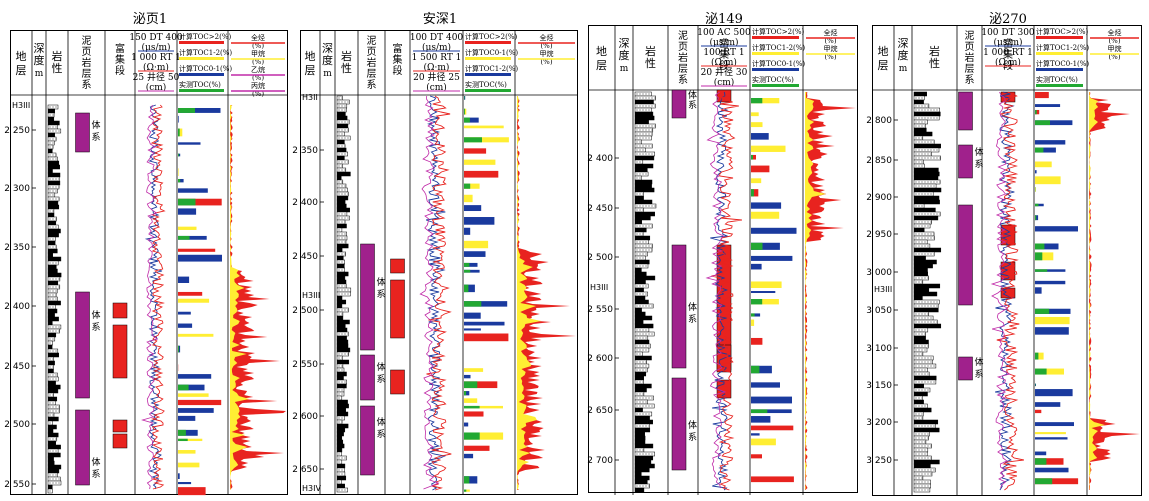  Describe the element at coordinates (679, 424) in the screenshot. I see `shale-system-bar` at that location.